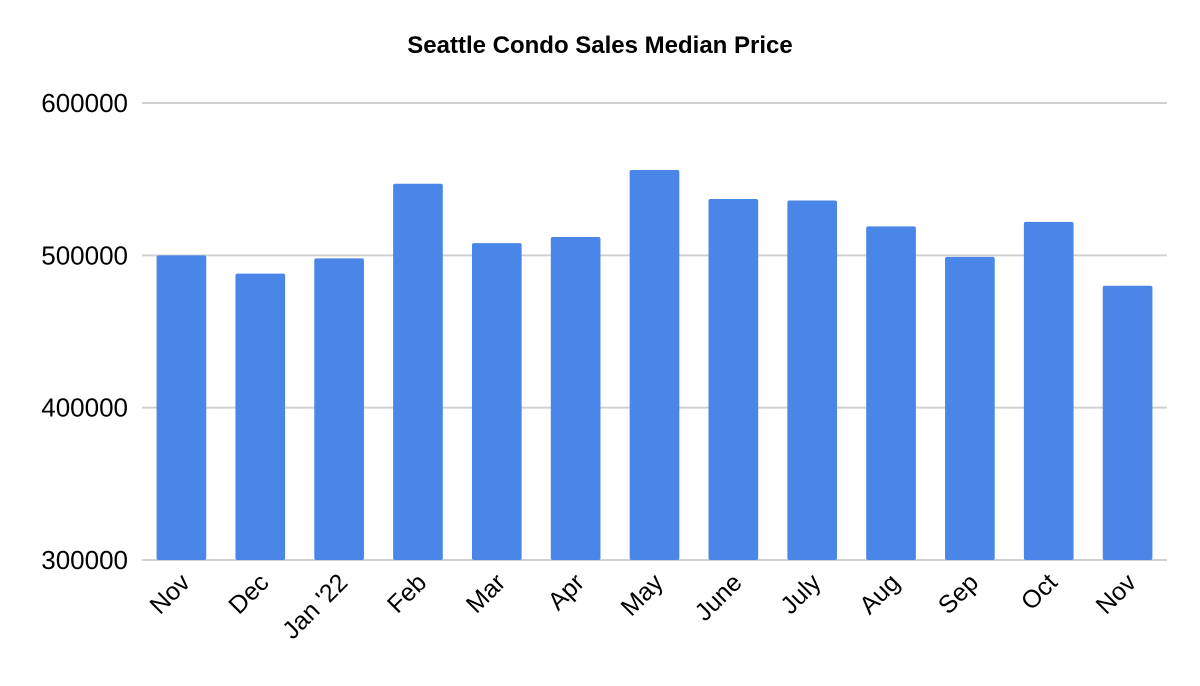 The width and height of the screenshot is (1200, 686). Describe the element at coordinates (486, 593) in the screenshot. I see `x-tick-label: Mar` at that location.